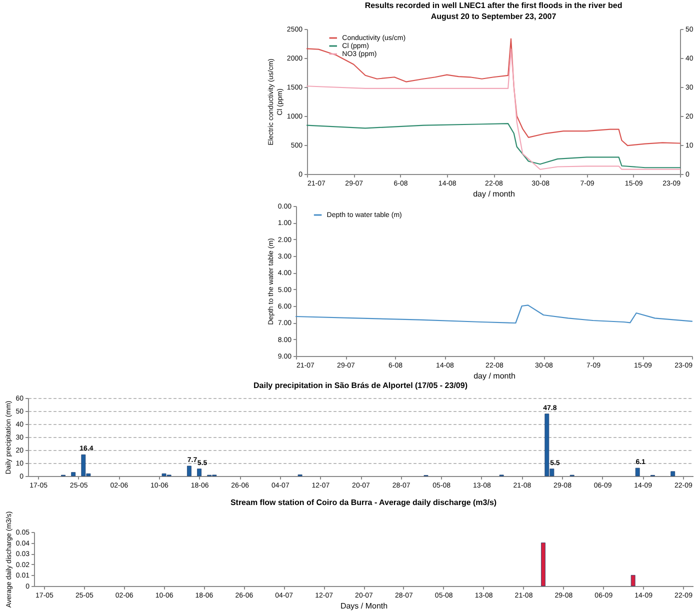 The width and height of the screenshot is (697, 614). What do you see at coordinates (363, 502) in the screenshot?
I see `chart-title: Stream flow station of Coiro da Burra - Average daily discharge (m3/s)` at bounding box center [363, 502].